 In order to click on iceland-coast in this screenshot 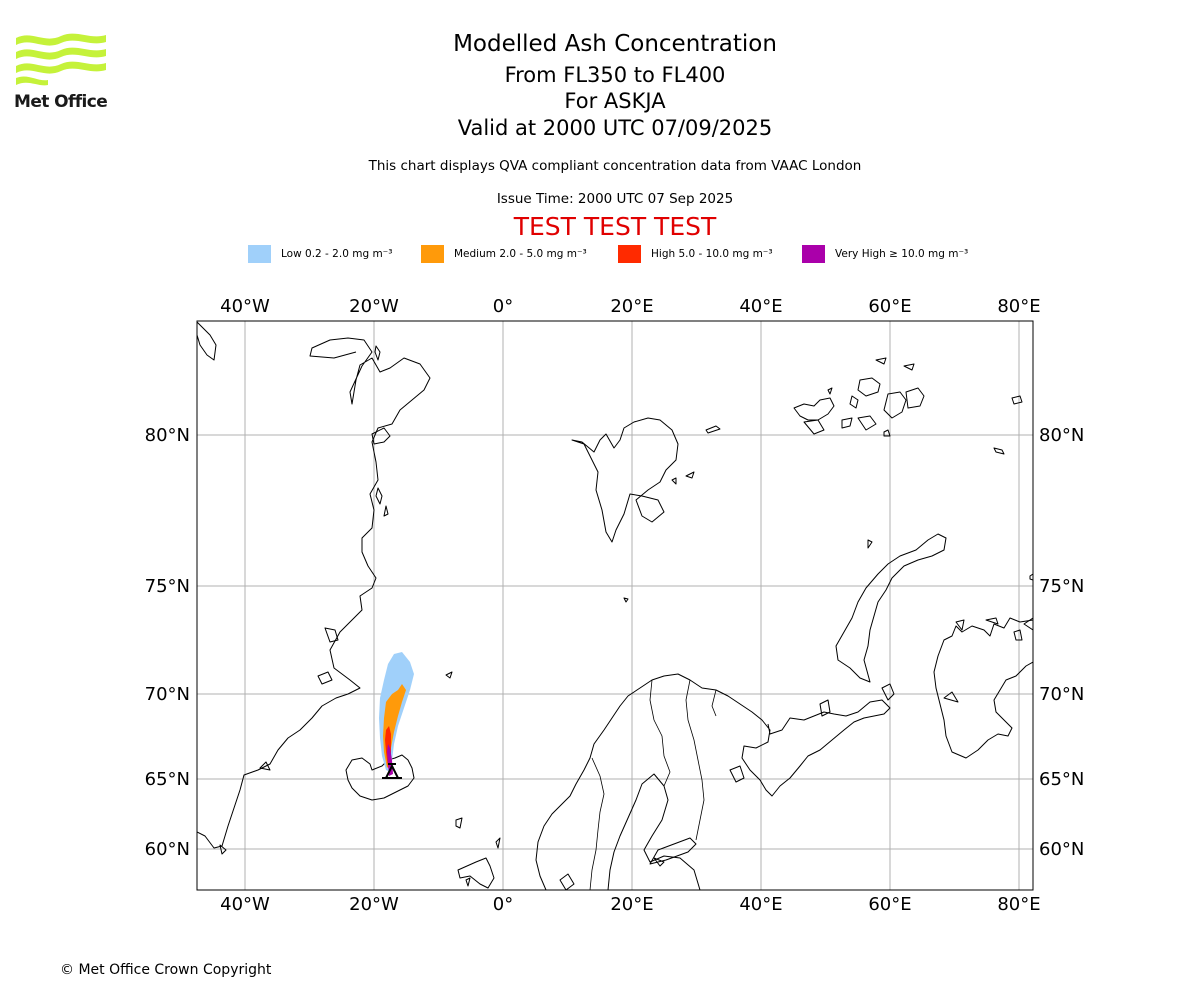, I will do `click(380, 777)`.